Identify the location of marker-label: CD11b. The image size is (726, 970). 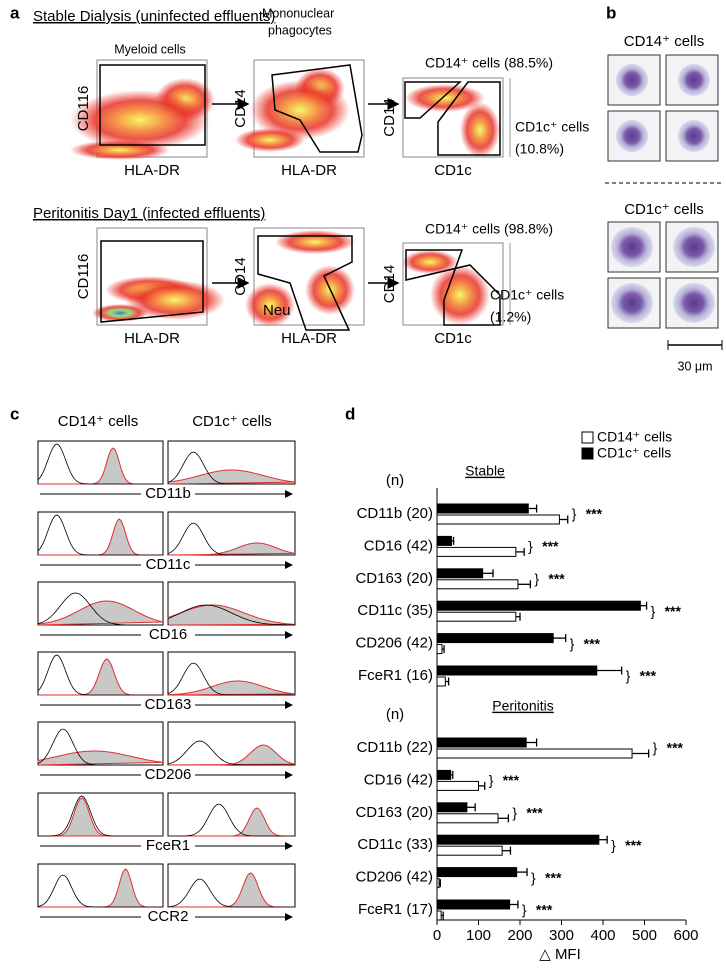
(168, 493).